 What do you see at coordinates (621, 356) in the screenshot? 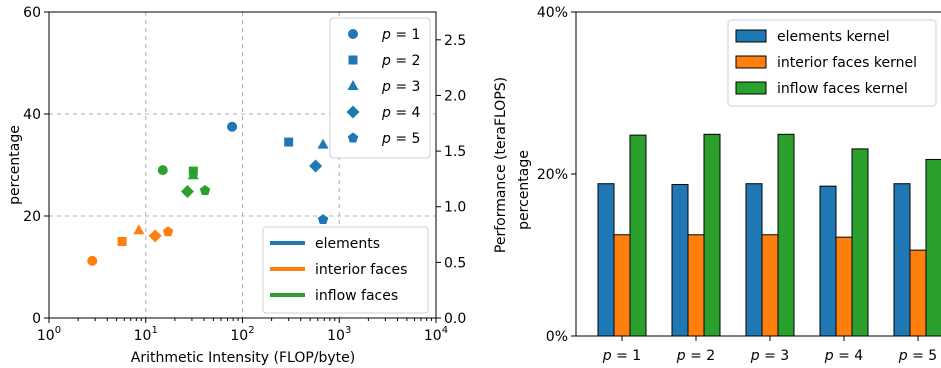
I see `x-tick-label: p = 1` at bounding box center [621, 356].